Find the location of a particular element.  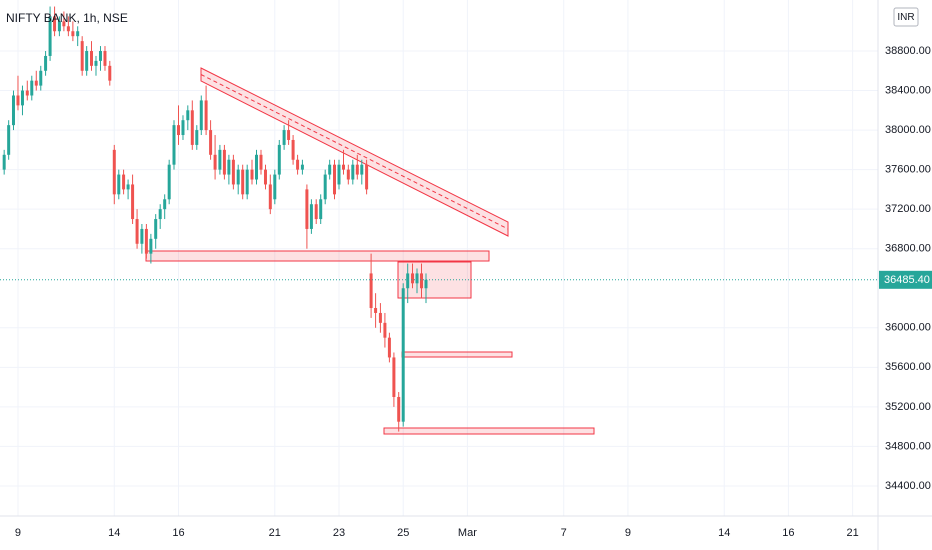

currency: INR is located at coordinates (905, 17).